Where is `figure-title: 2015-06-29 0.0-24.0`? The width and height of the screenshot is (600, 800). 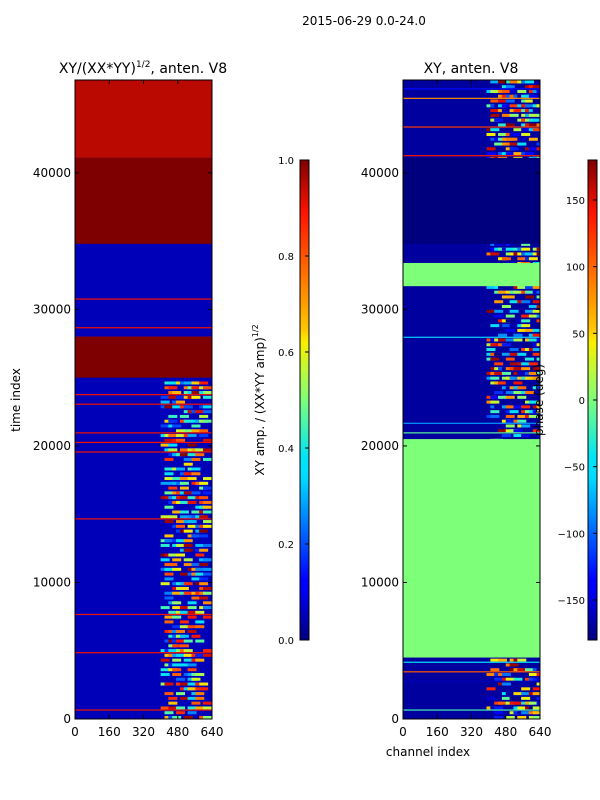
figure-title: 2015-06-29 0.0-24.0 is located at coordinates (364, 21).